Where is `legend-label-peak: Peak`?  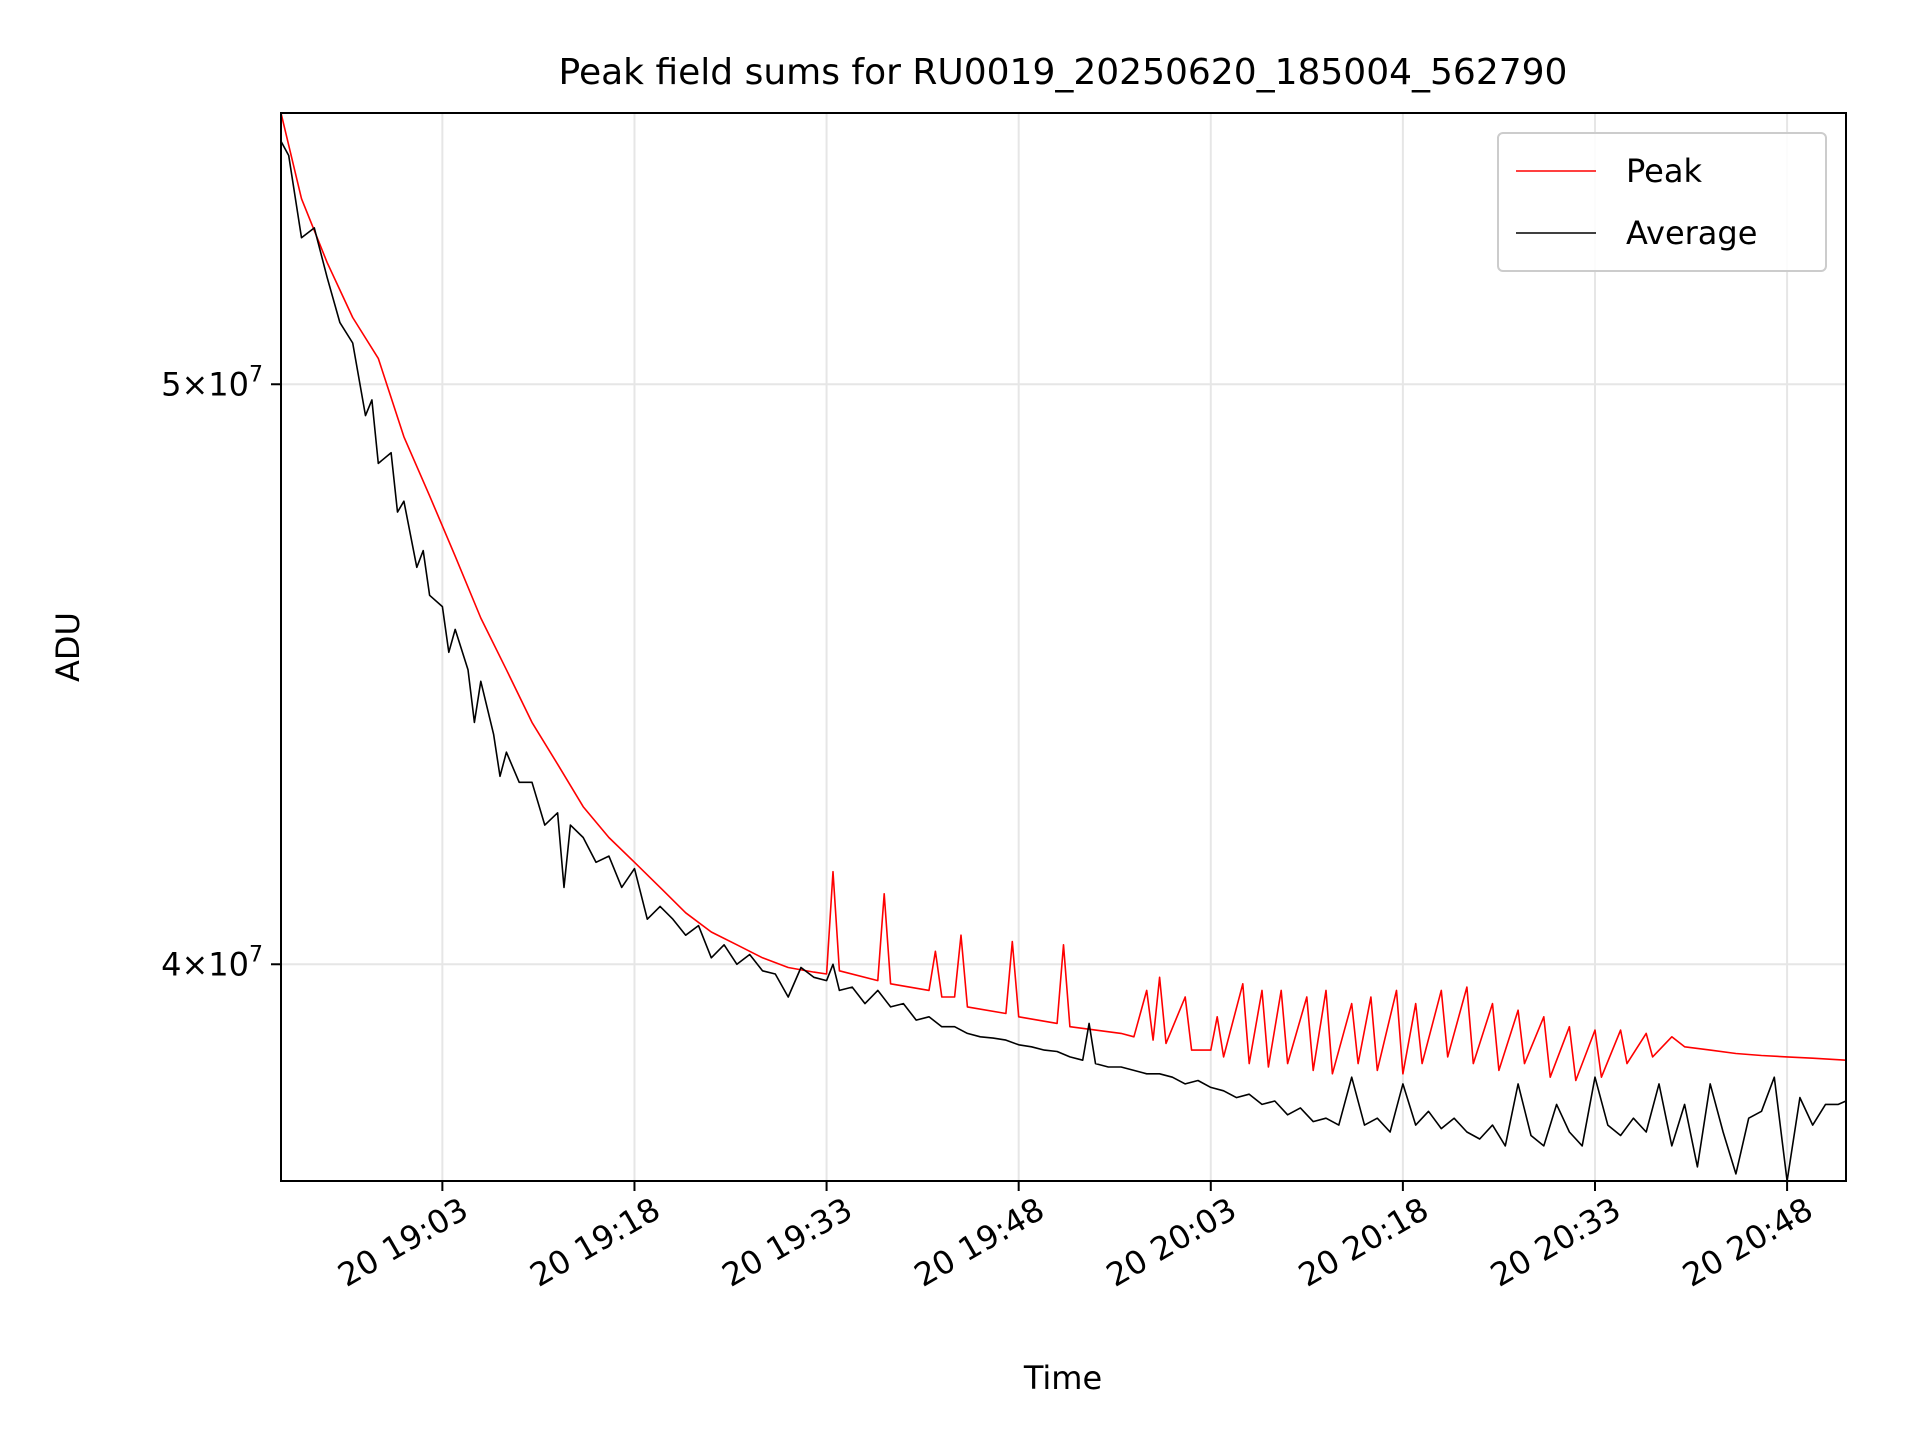
legend-label-peak: Peak is located at coordinates (1664, 171).